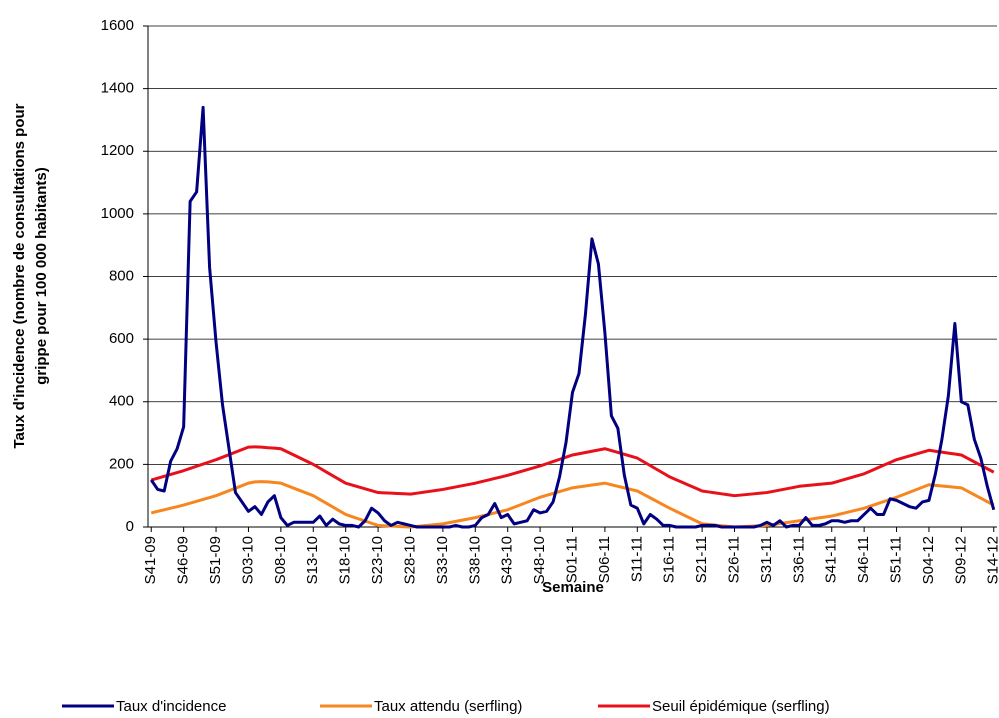 The width and height of the screenshot is (999, 718). What do you see at coordinates (215, 560) in the screenshot?
I see `x-tick-label: S51-09` at bounding box center [215, 560].